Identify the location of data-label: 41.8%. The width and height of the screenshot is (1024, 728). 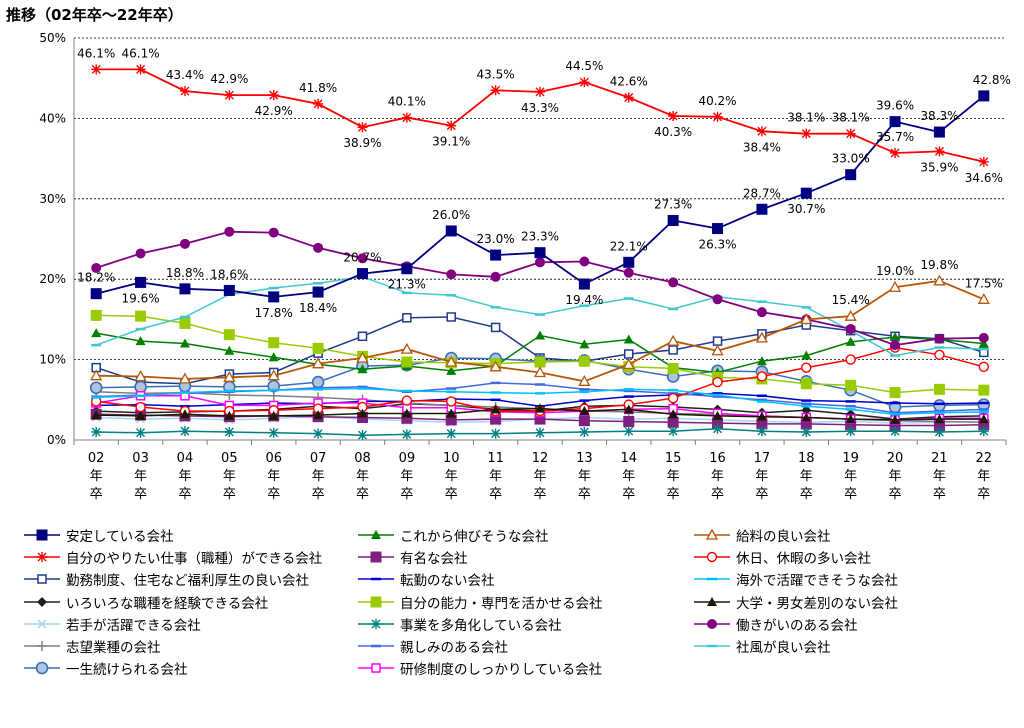
(318, 88).